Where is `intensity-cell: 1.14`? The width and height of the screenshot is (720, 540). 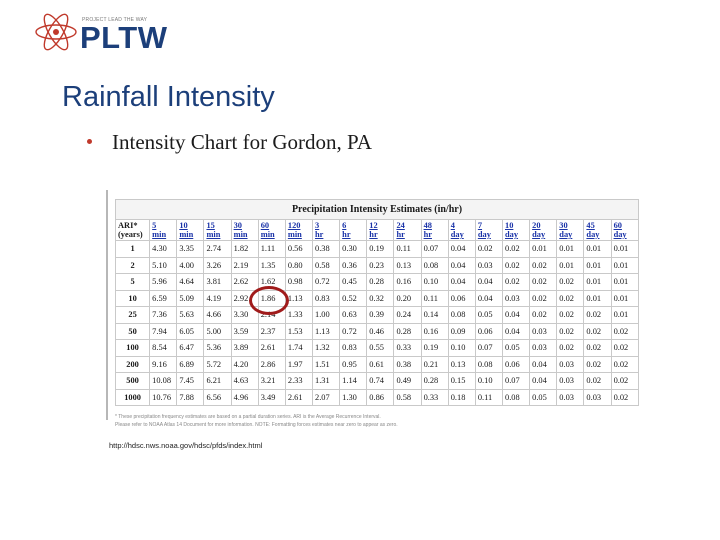 intensity-cell: 1.14 is located at coordinates (353, 381).